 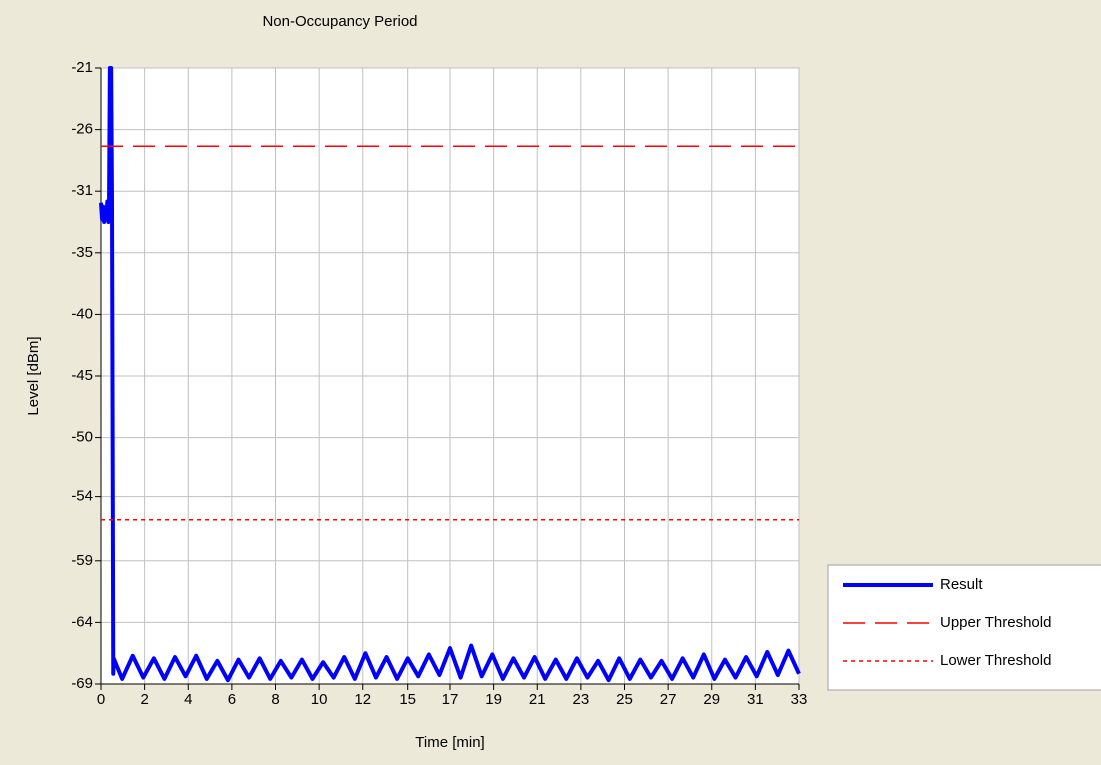 What do you see at coordinates (82, 437) in the screenshot?
I see `y-tick-label: -50` at bounding box center [82, 437].